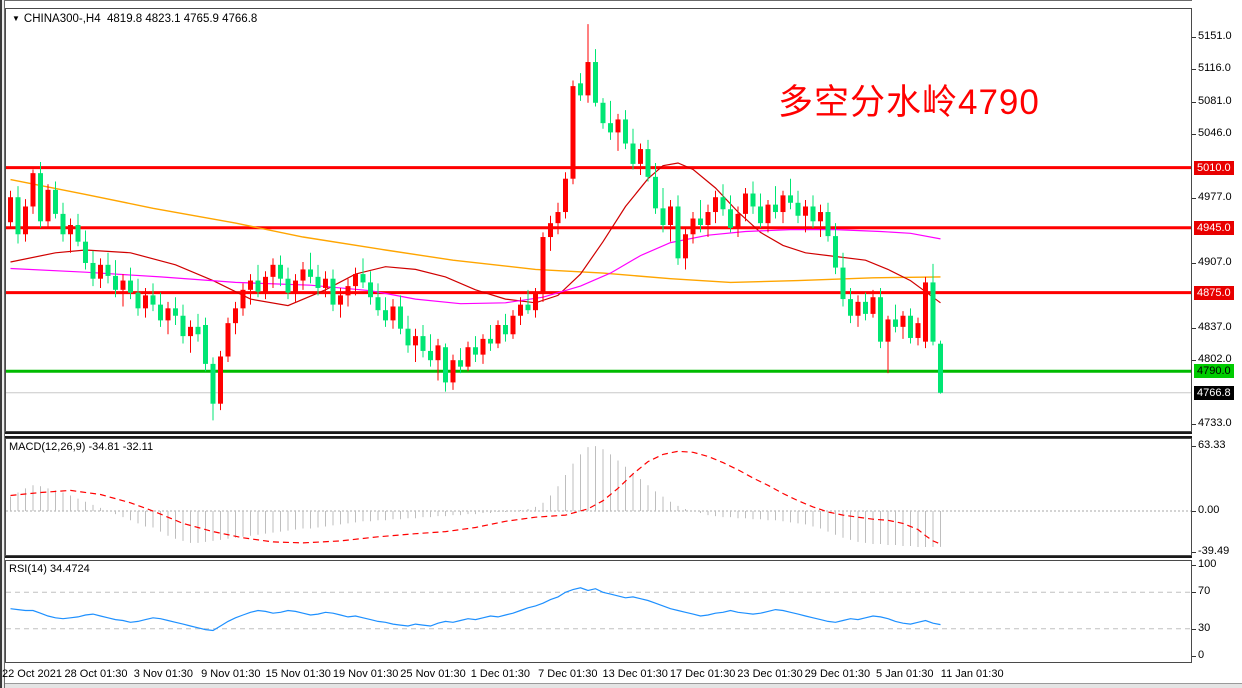 This screenshot has height=688, width=1242. Describe the element at coordinates (81, 447) in the screenshot. I see `macd-label: MACD(12,26,9) -34.81 -32.11` at that location.